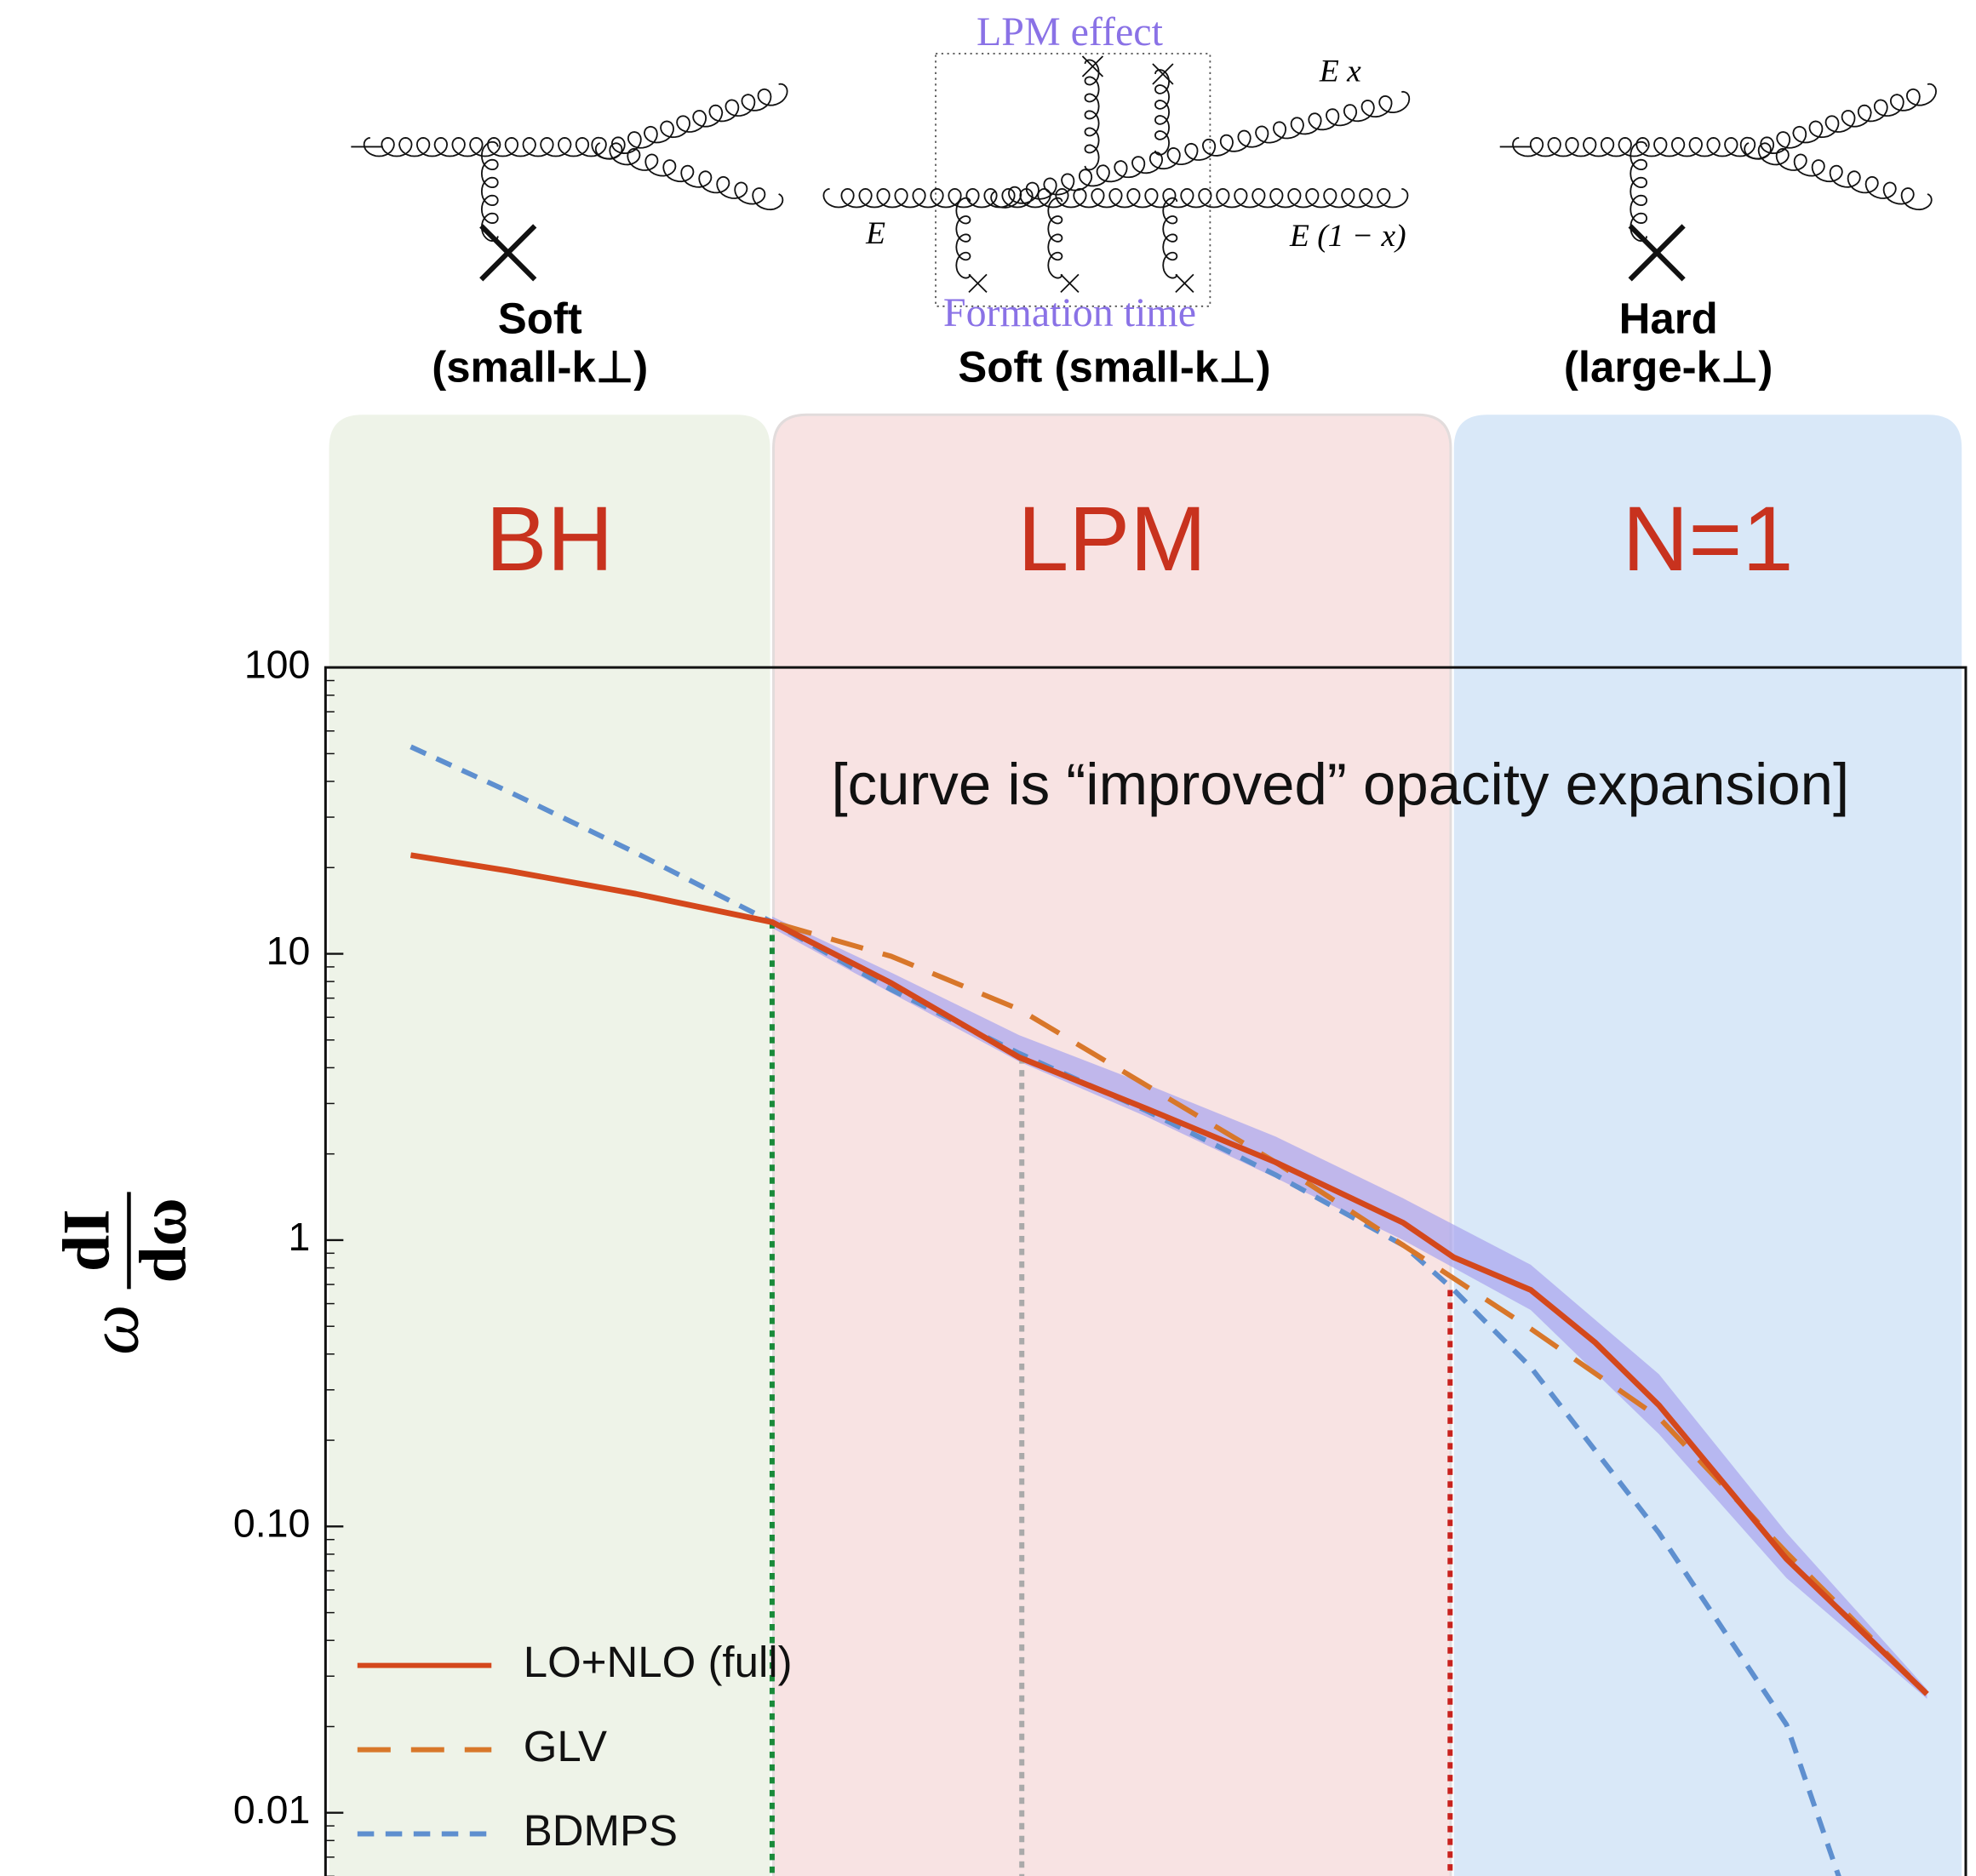  Describe the element at coordinates (277, 664) in the screenshot. I see `y-tick-label: 100` at that location.